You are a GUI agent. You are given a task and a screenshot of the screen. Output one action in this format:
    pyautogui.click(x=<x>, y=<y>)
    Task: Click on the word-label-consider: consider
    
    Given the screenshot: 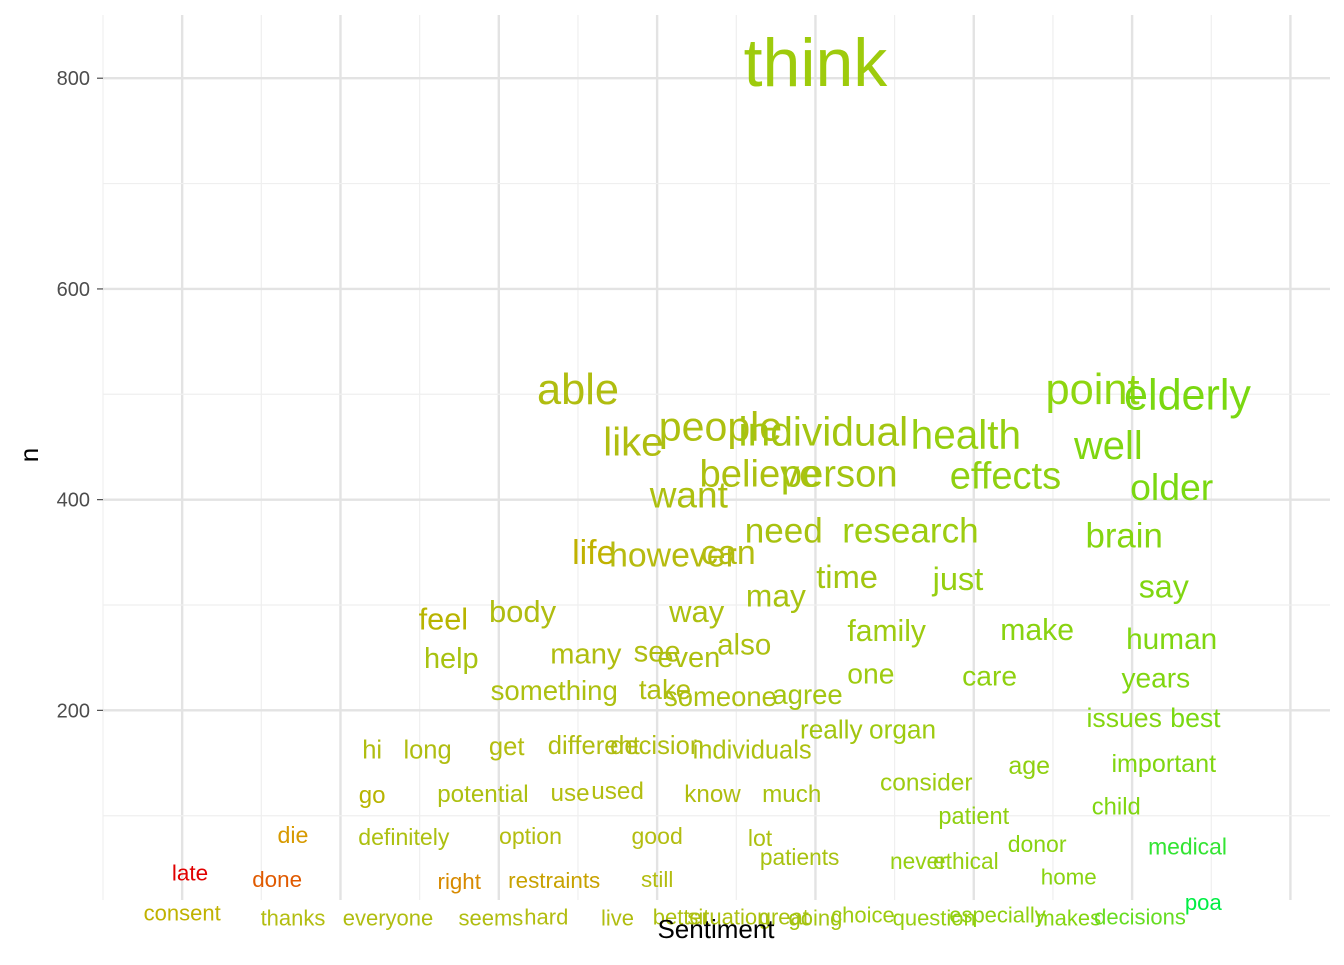 What is the action you would take?
    pyautogui.click(x=926, y=783)
    